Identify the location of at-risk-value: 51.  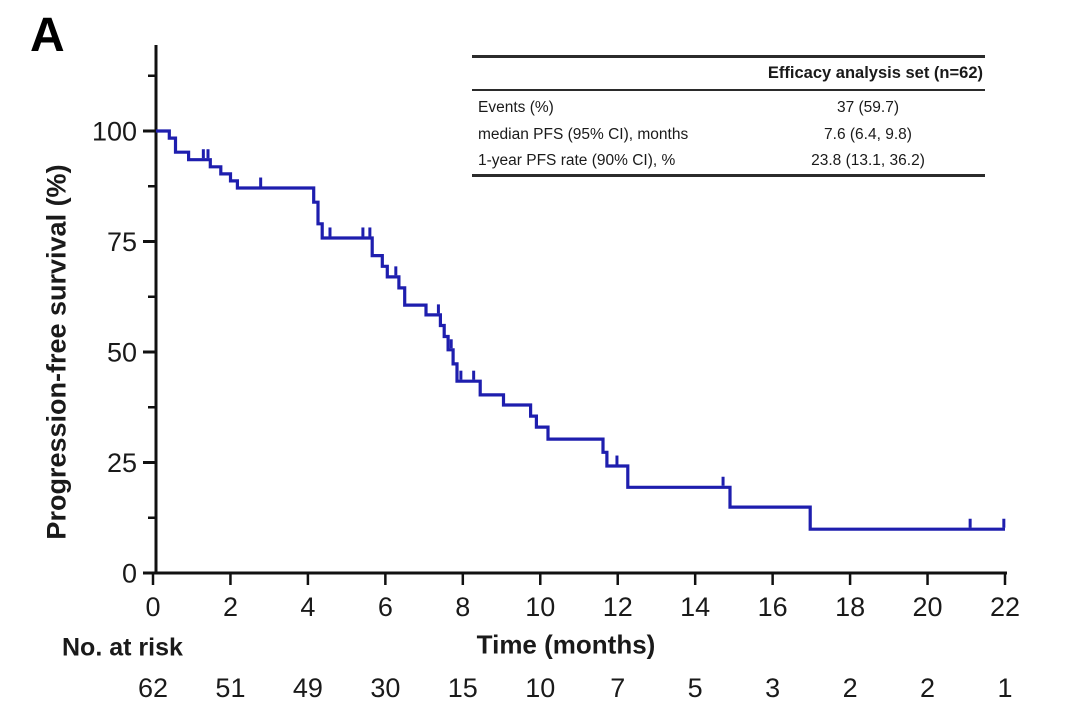
(230, 688).